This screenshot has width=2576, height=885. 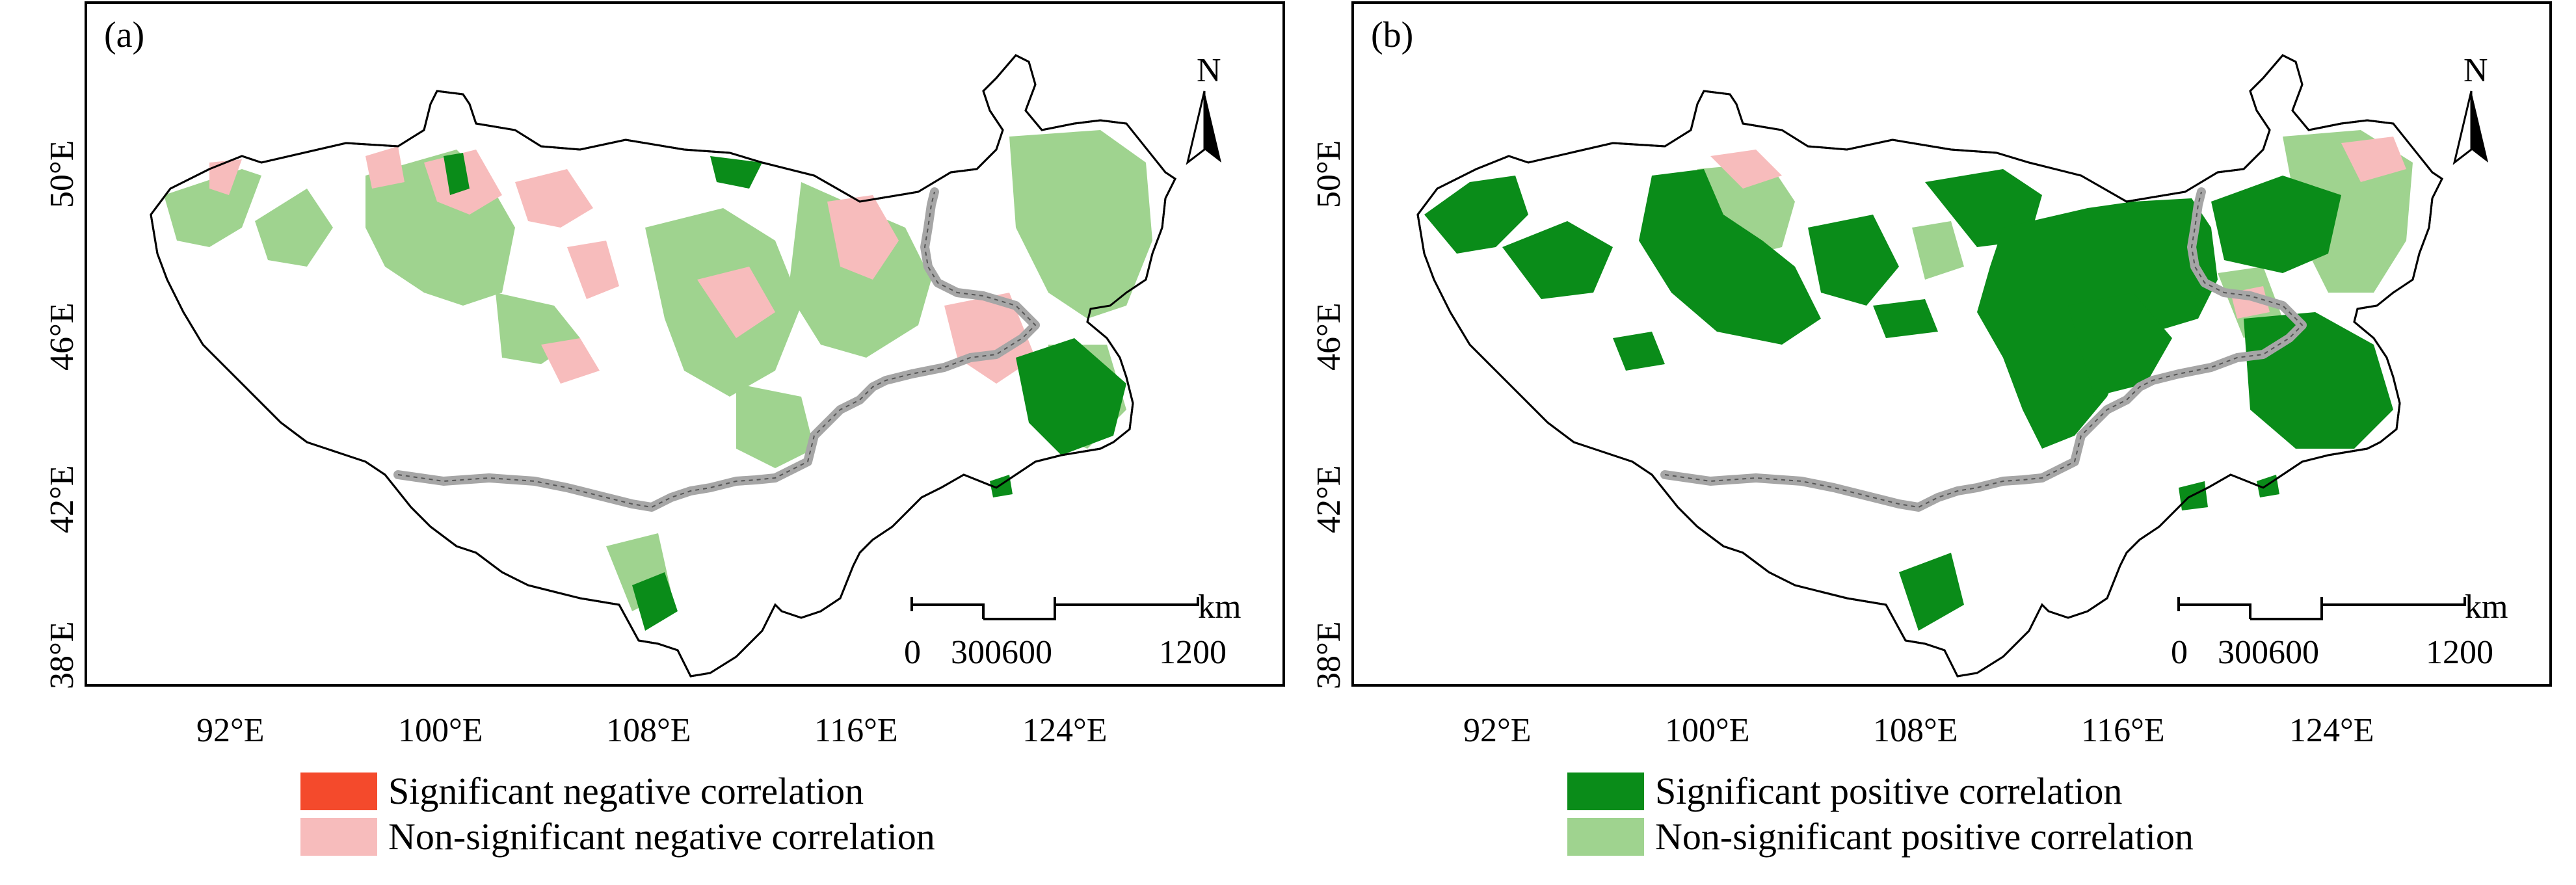 I want to click on legend-swatch-non-significant-positive, so click(x=1605, y=837).